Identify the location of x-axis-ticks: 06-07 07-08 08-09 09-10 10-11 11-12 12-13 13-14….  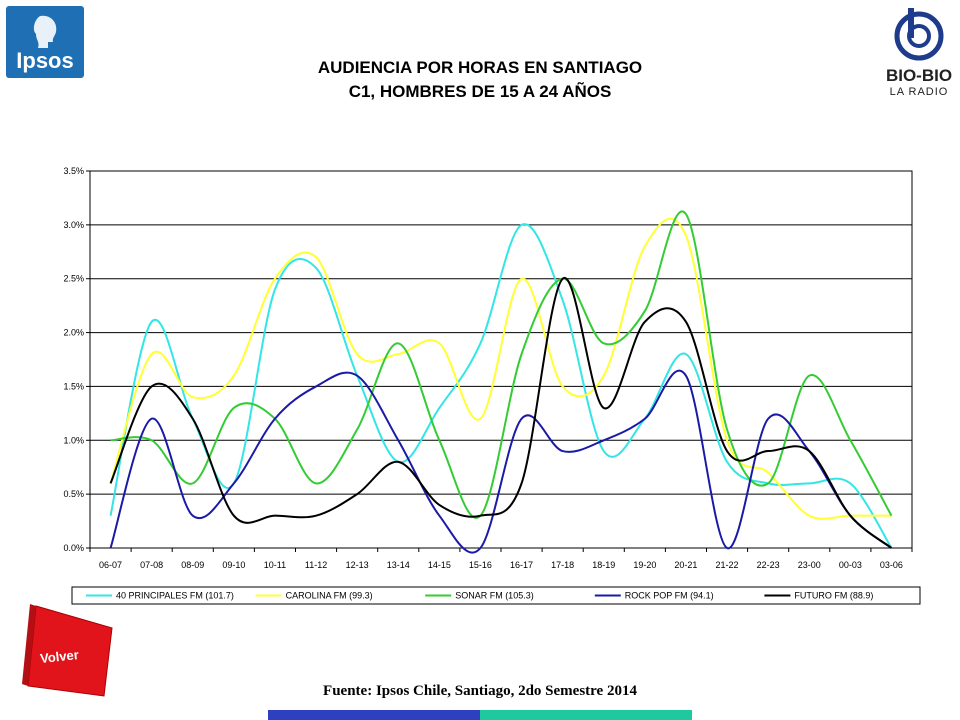
(501, 559).